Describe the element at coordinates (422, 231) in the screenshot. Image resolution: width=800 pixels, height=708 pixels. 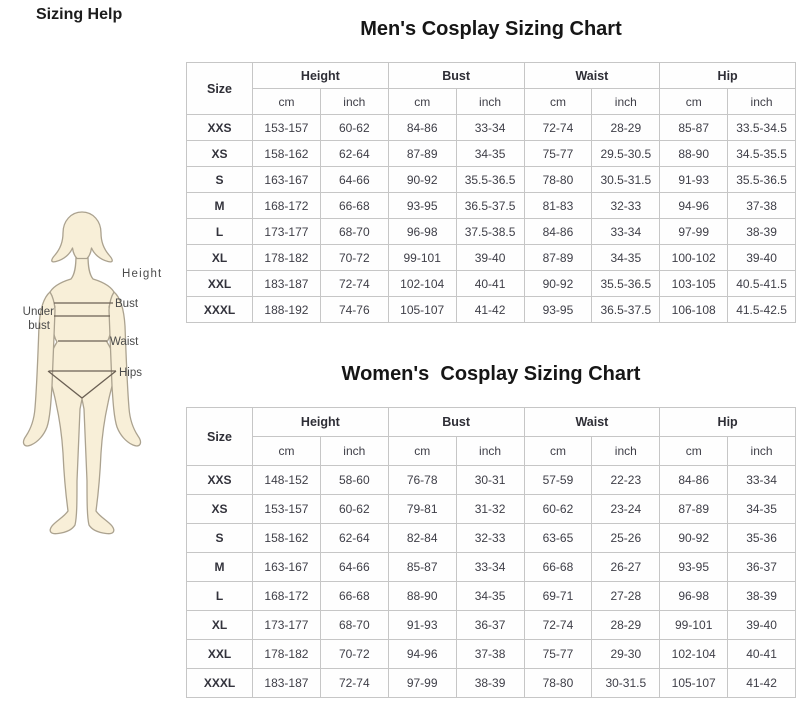
I see `measurement-cell: 96-98` at that location.